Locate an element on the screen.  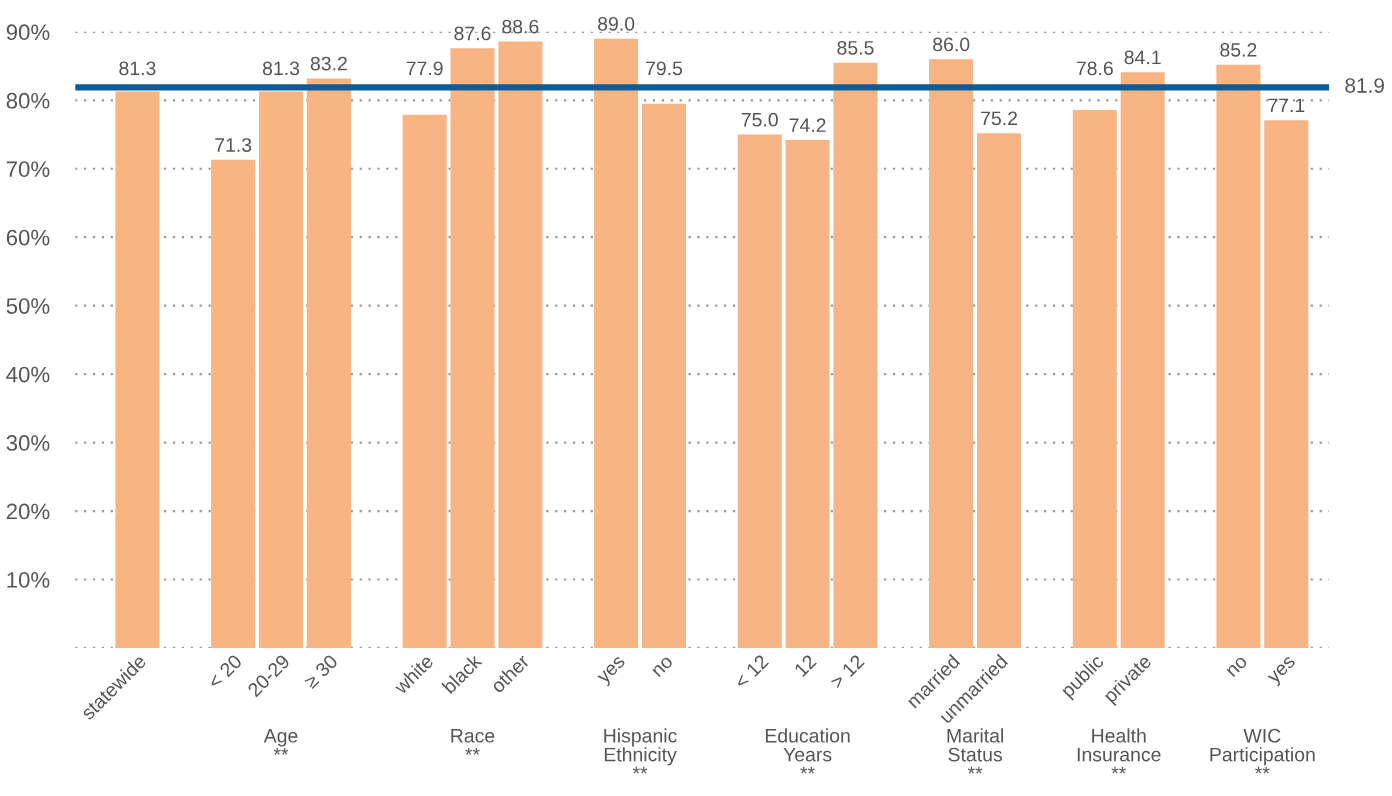
data-label: 75.0 is located at coordinates (759, 119).